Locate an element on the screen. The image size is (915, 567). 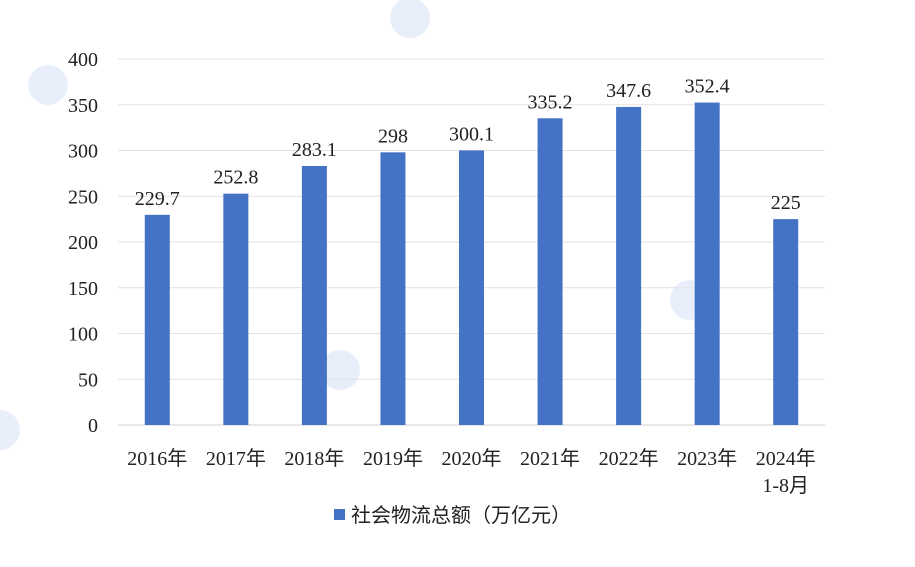
x-tick-label: 2023年 is located at coordinates (707, 458).